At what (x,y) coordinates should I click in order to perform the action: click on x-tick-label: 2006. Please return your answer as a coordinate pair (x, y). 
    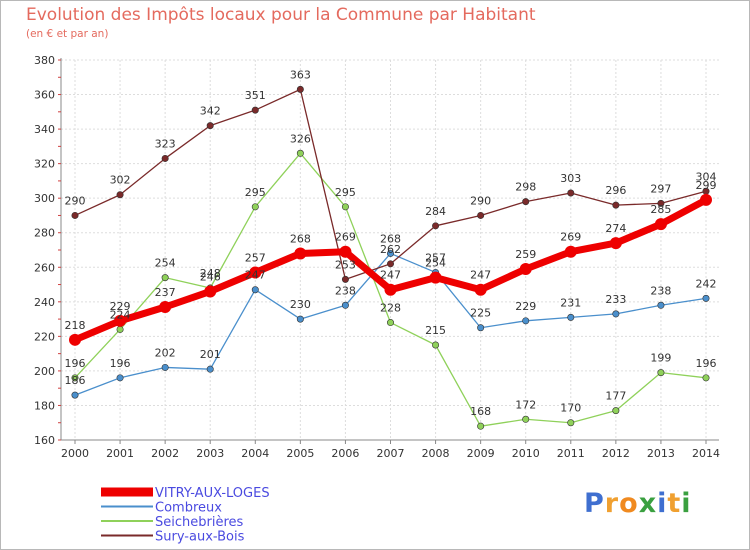
    Looking at the image, I should click on (345, 453).